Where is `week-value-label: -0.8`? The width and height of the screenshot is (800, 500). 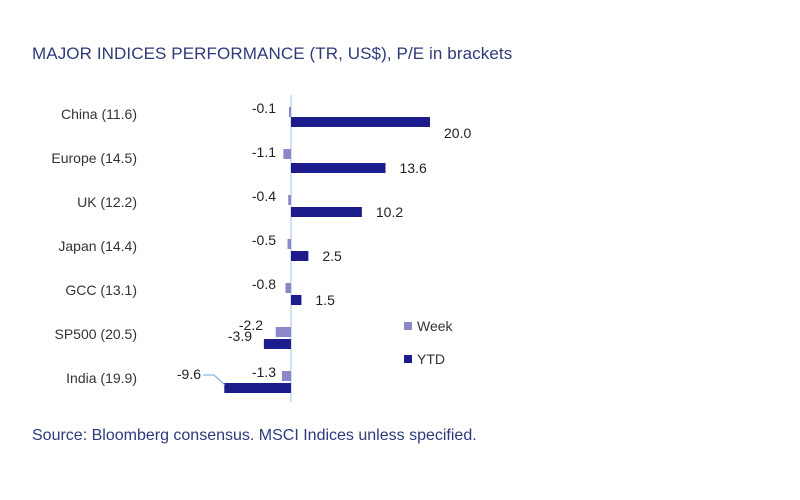
week-value-label: -0.8 is located at coordinates (264, 284).